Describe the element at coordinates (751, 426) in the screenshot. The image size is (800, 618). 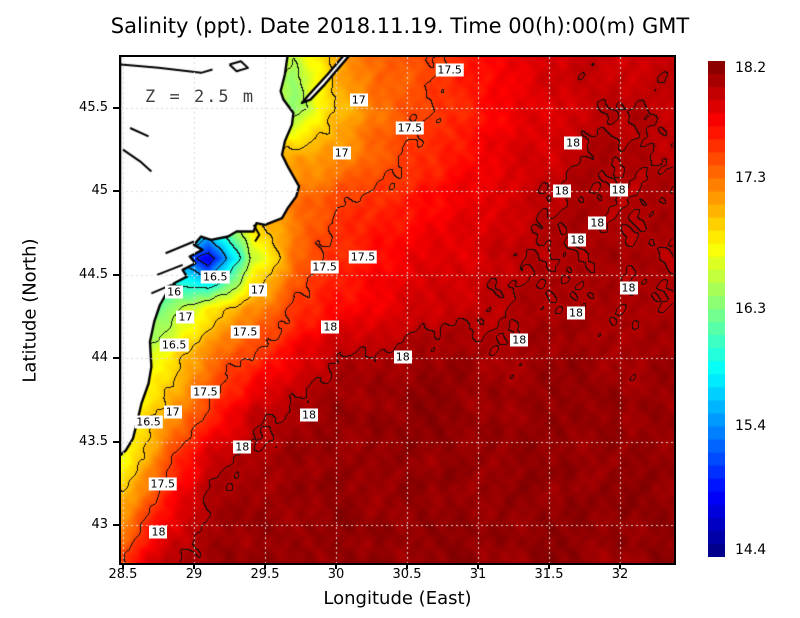
I see `colorbar-tick-label: 15.4` at that location.